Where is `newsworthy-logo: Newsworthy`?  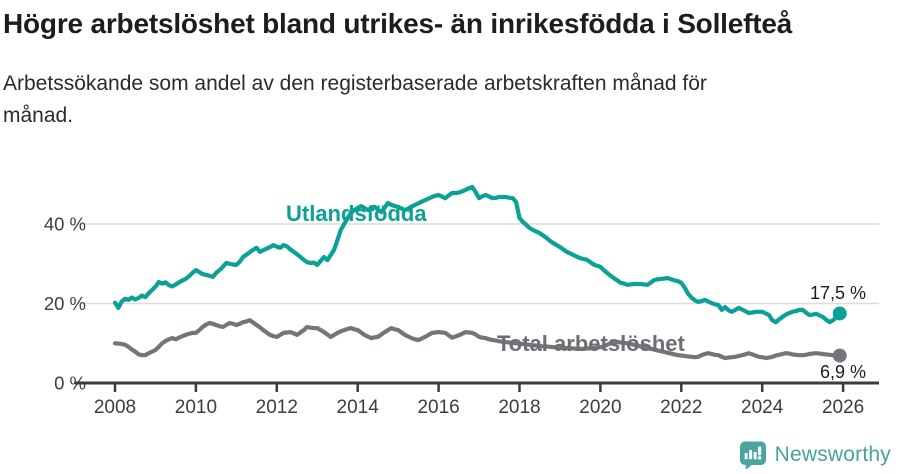
newsworthy-logo: Newsworthy is located at coordinates (815, 454).